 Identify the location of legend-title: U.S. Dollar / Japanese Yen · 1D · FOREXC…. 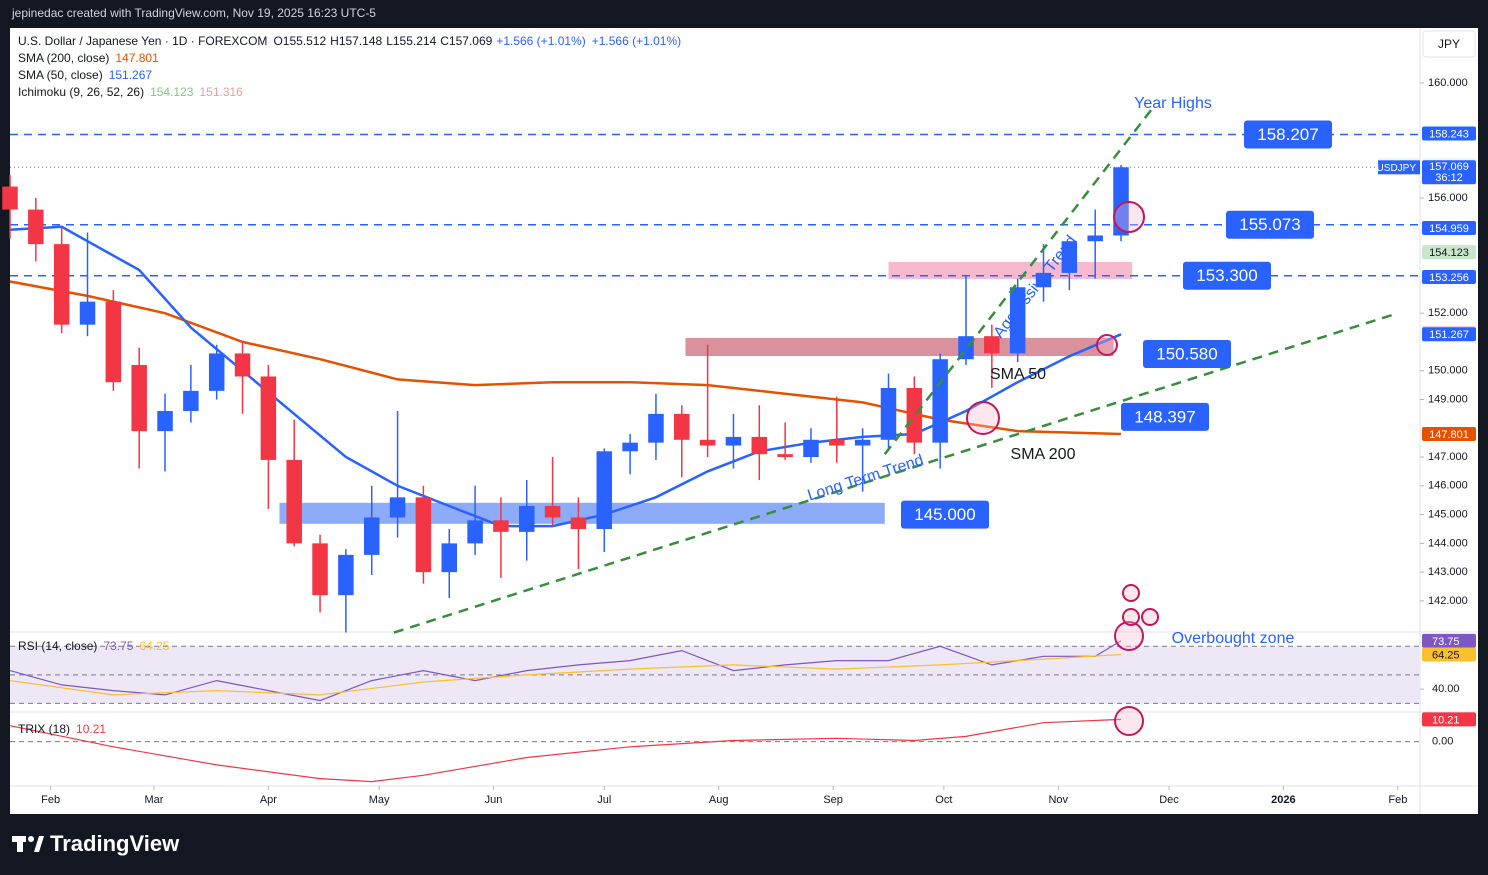
(349, 41).